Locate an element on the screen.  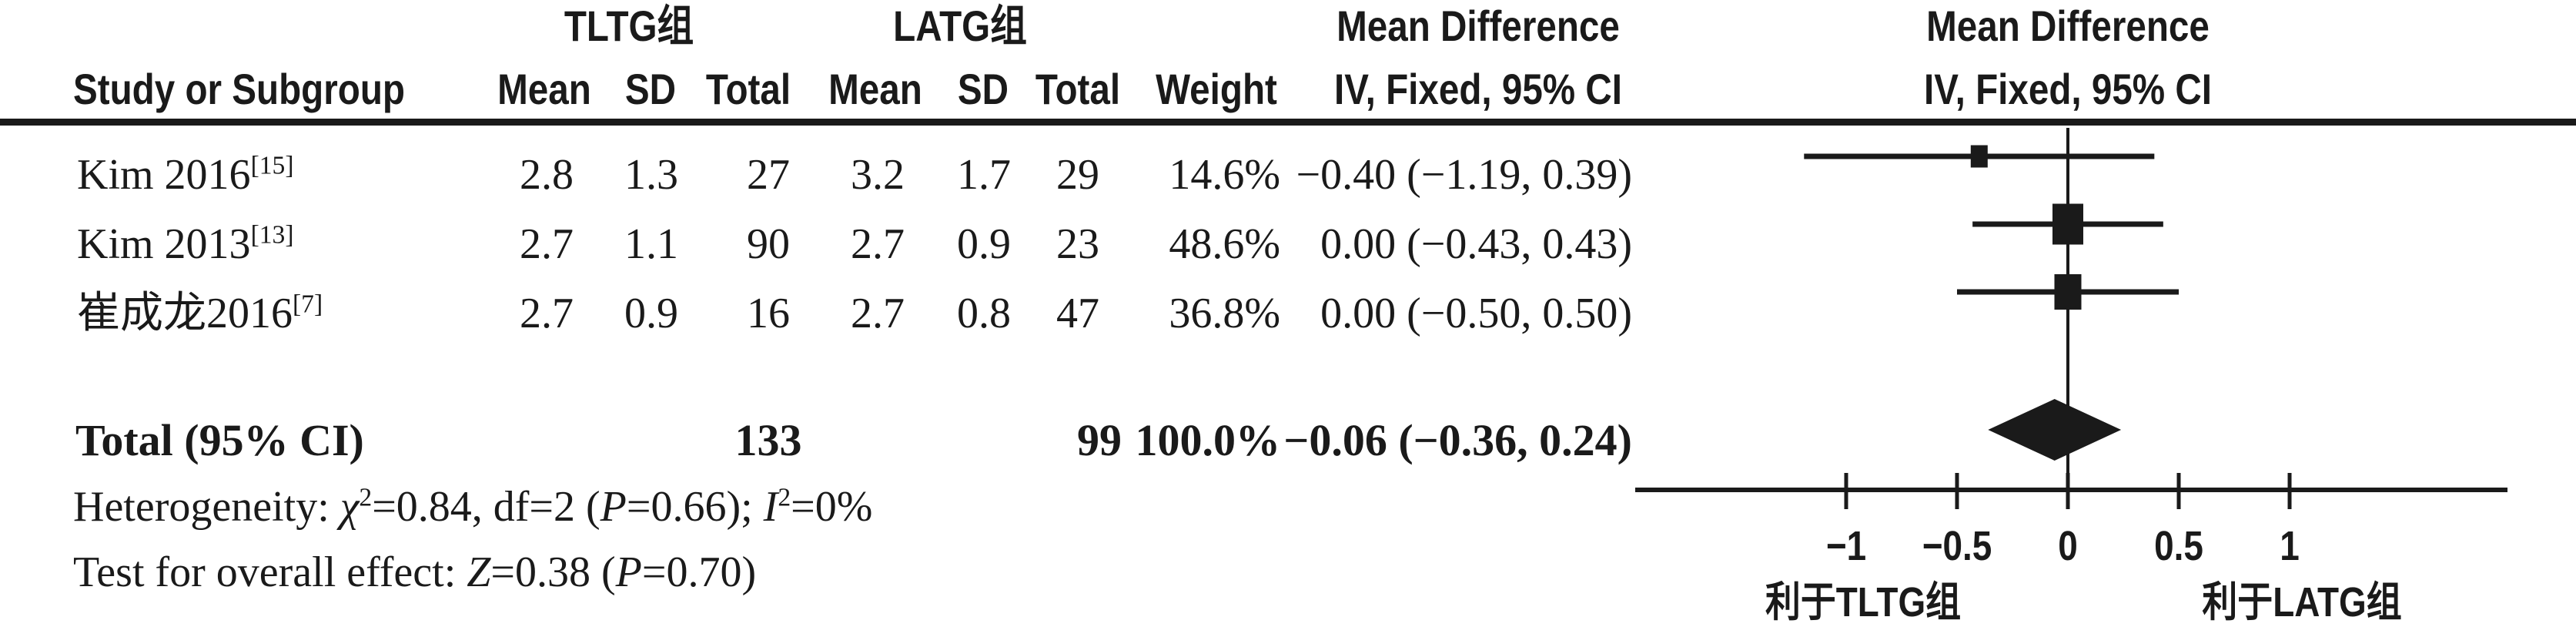
study-label: Kim 2013[13] is located at coordinates (185, 244).